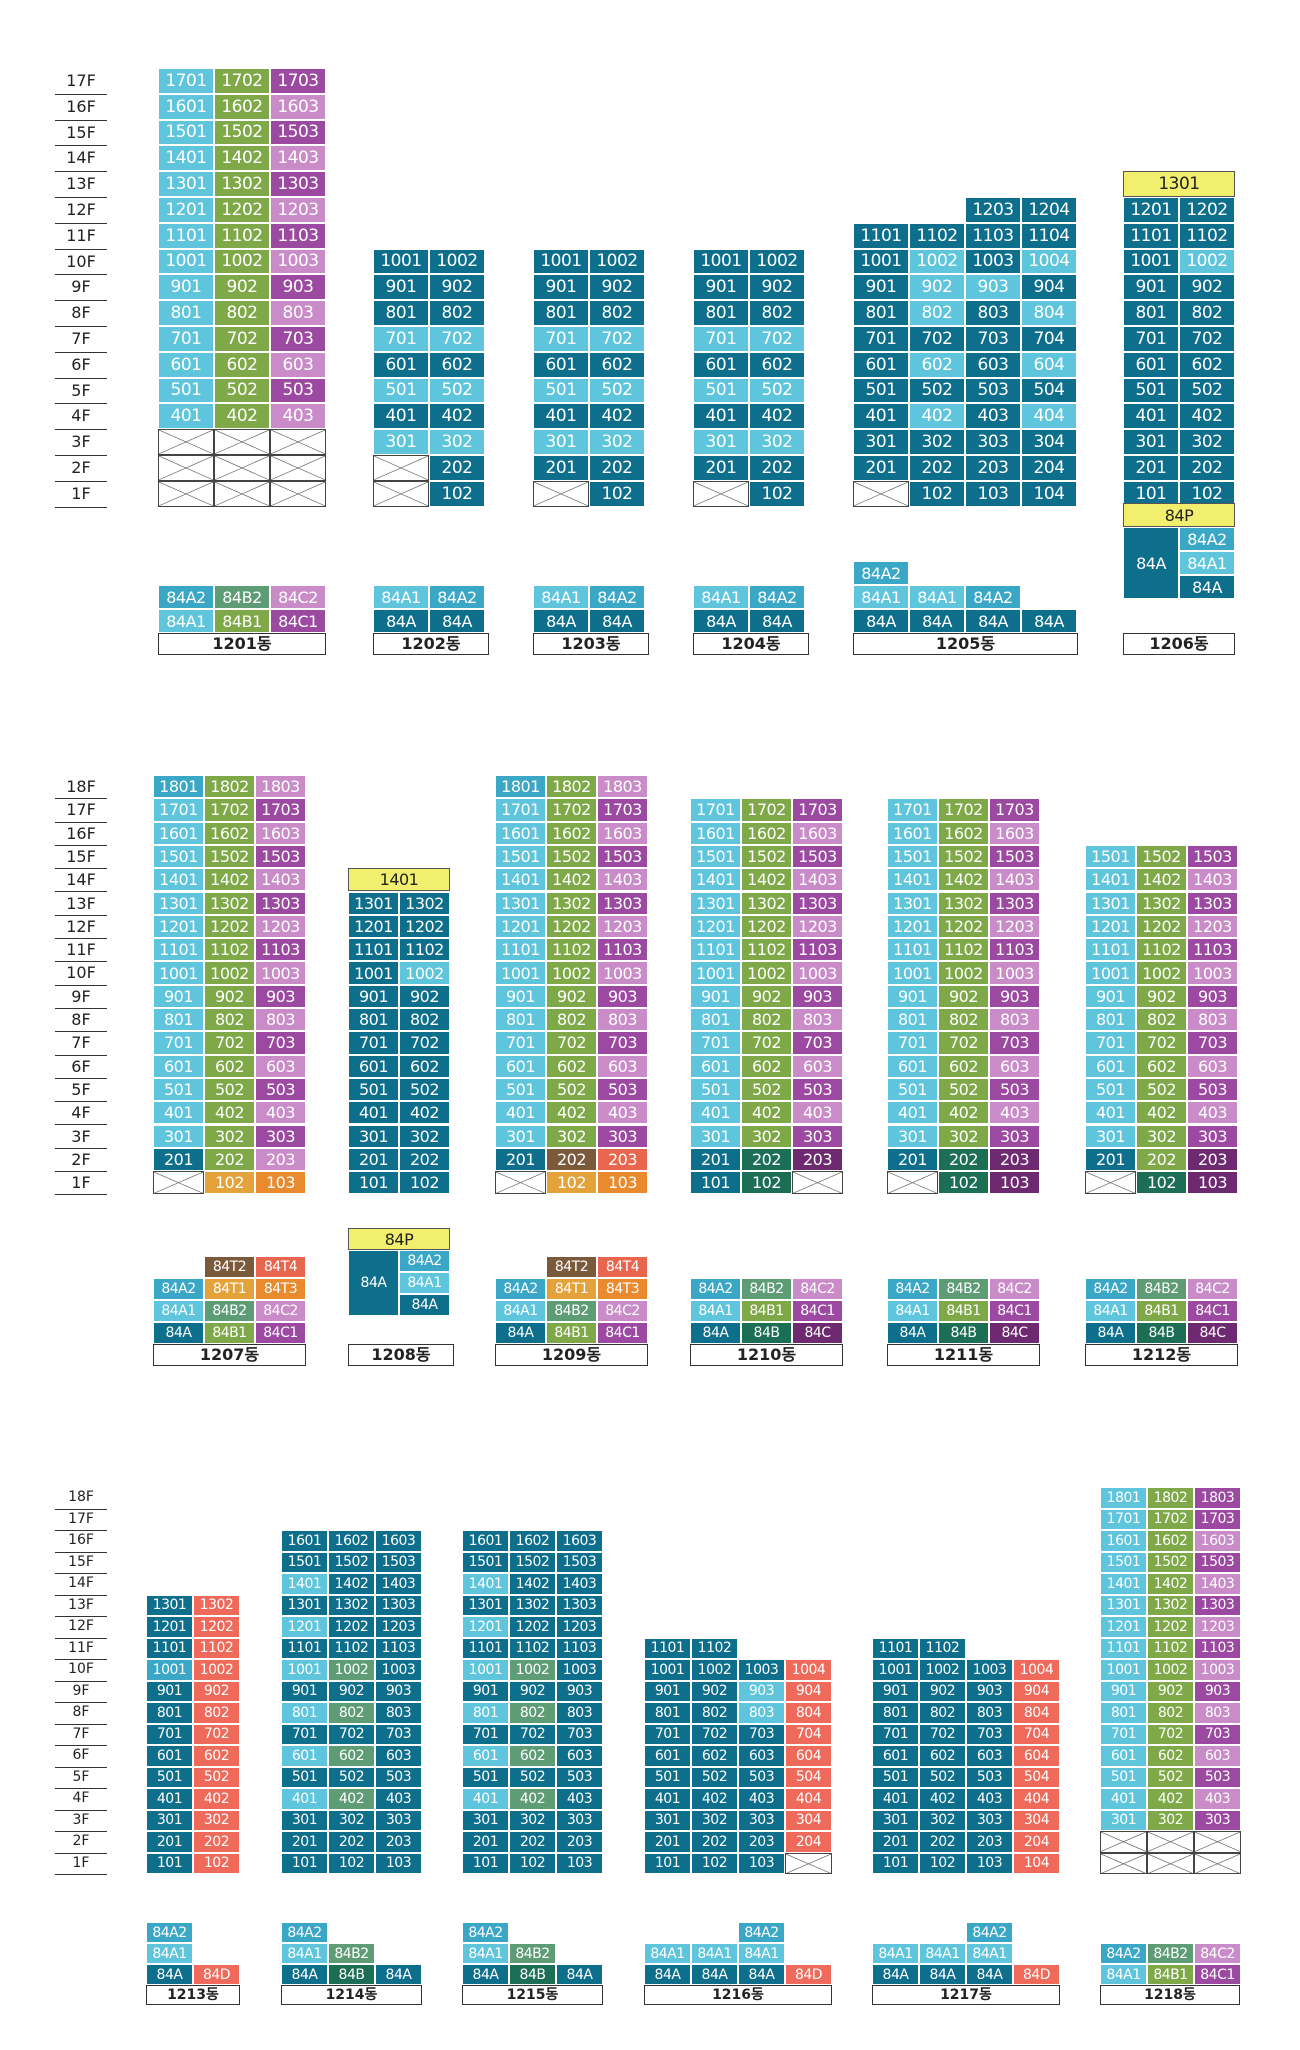  I want to click on unit-cell: 1003, so click(993, 261).